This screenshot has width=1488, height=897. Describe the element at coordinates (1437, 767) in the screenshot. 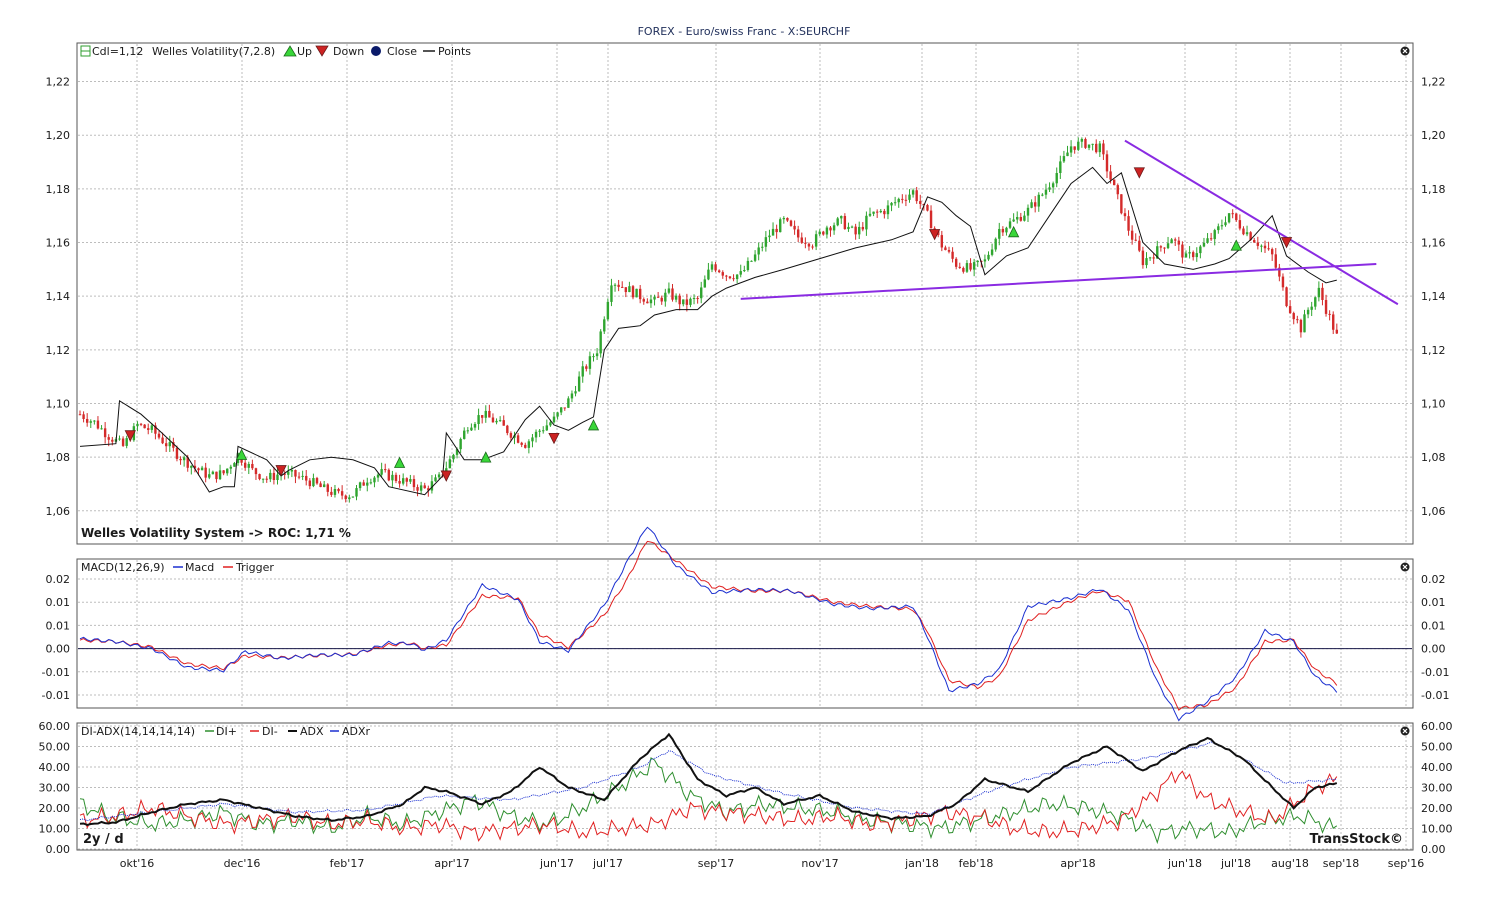

I see `adx-y-tick-right: 40.00` at that location.